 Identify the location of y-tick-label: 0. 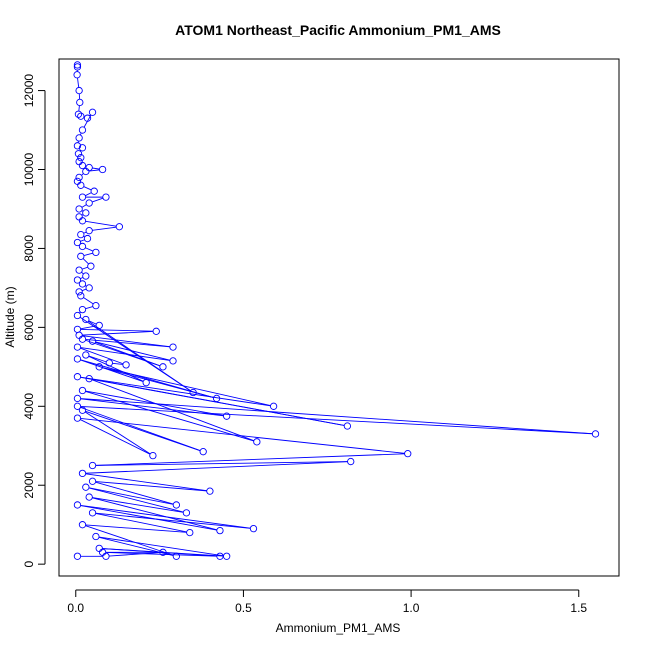
(29, 564).